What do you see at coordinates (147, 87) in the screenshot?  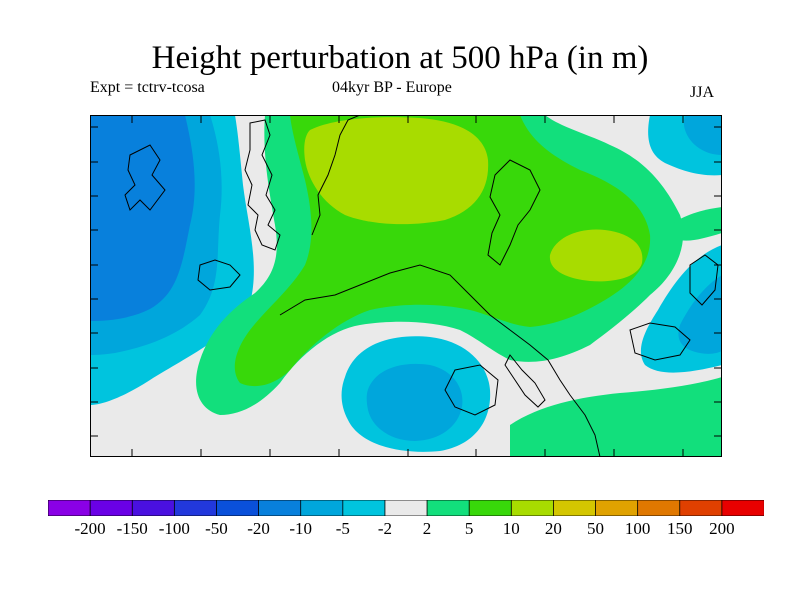 I see `experiment-label: Expt = tctrv-tcosa` at bounding box center [147, 87].